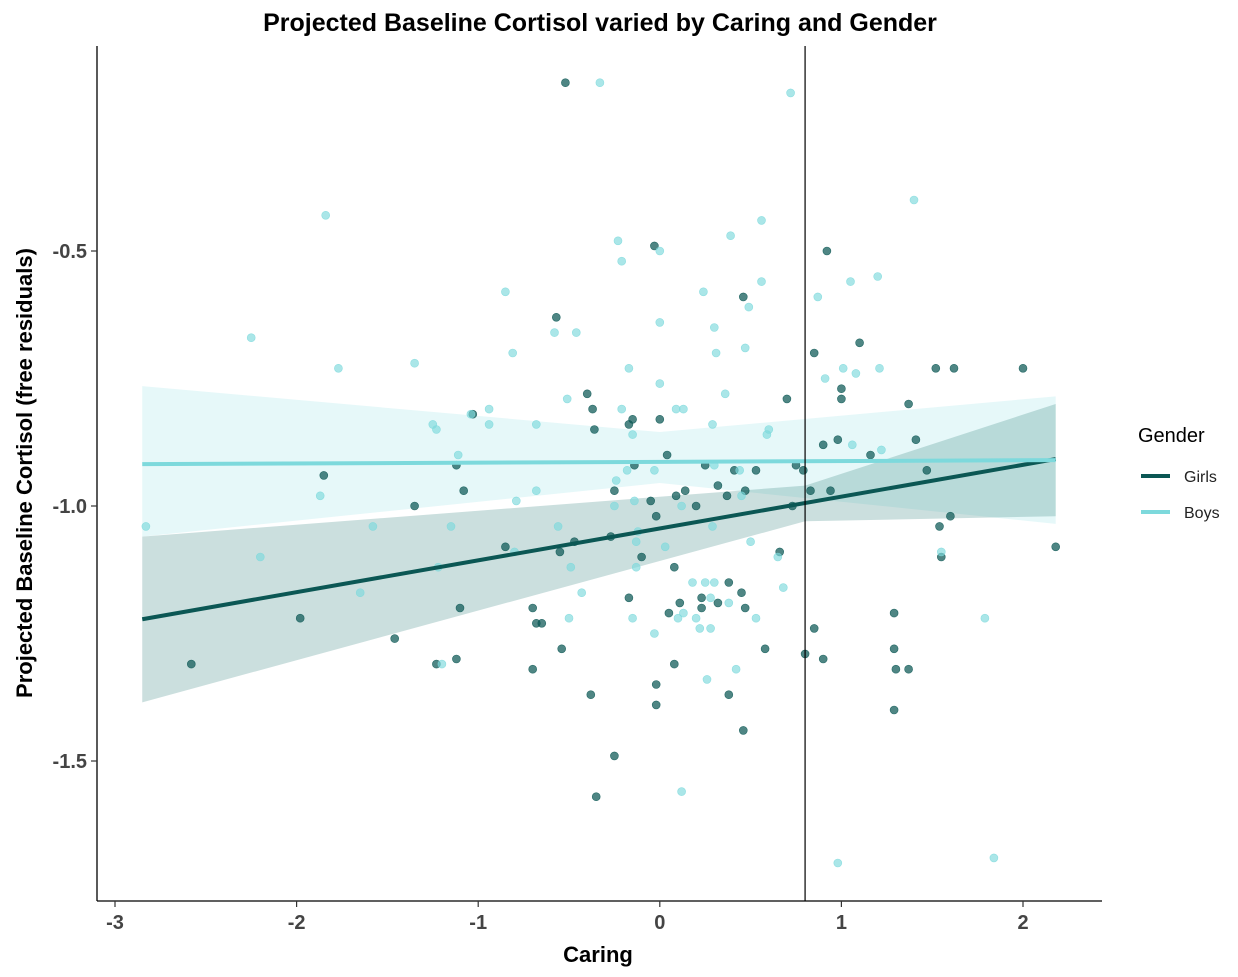 This screenshot has height=977, width=1238. Describe the element at coordinates (841, 923) in the screenshot. I see `x-tick-label: 1` at that location.